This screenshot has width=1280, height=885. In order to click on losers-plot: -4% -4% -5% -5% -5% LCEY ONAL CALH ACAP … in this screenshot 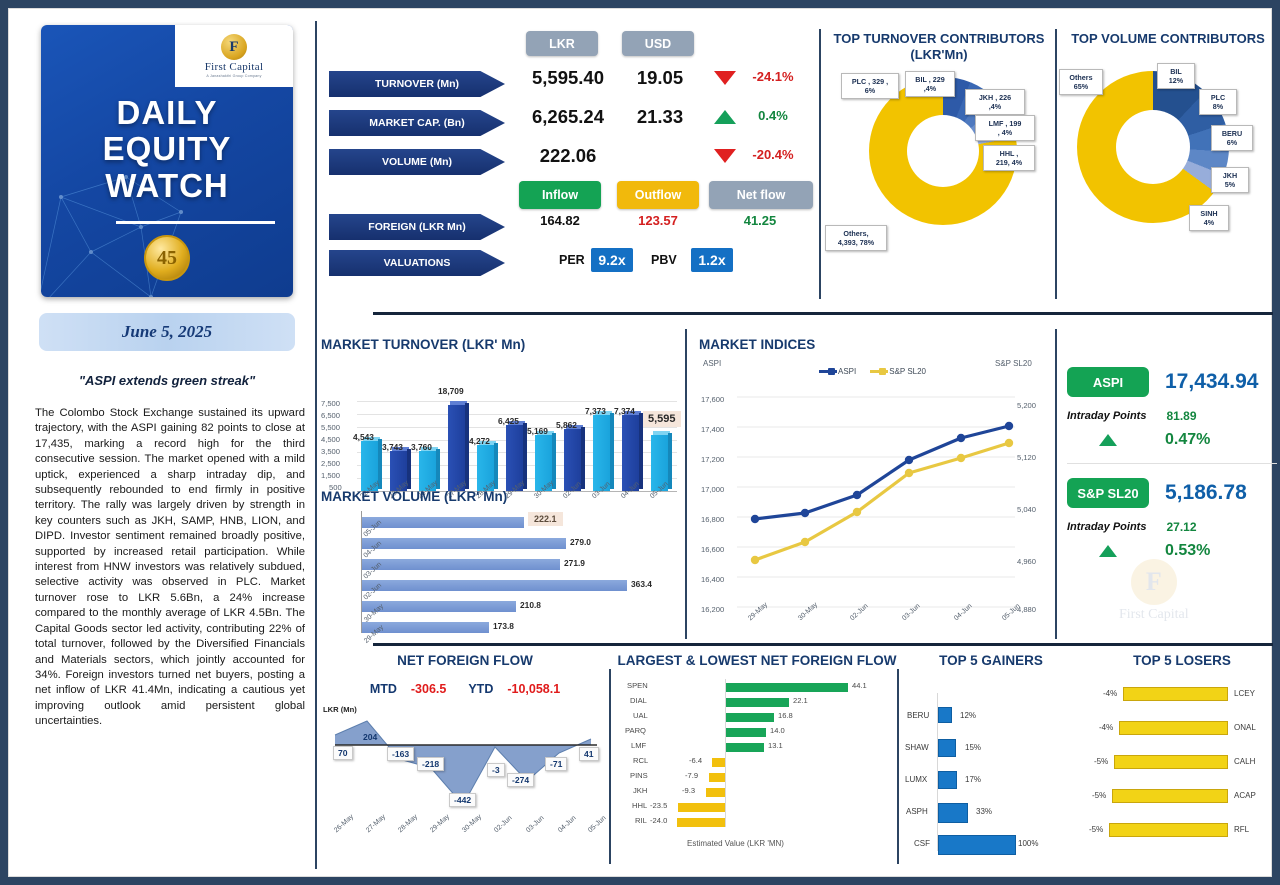, I will do `click(1182, 775)`.